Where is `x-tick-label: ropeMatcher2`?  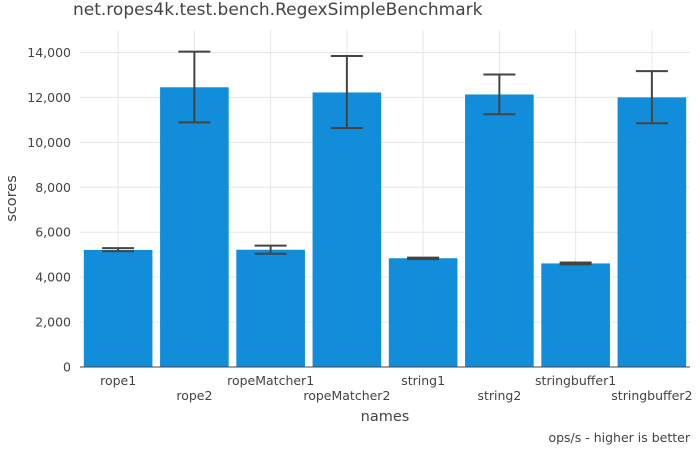
x-tick-label: ropeMatcher2 is located at coordinates (346, 395).